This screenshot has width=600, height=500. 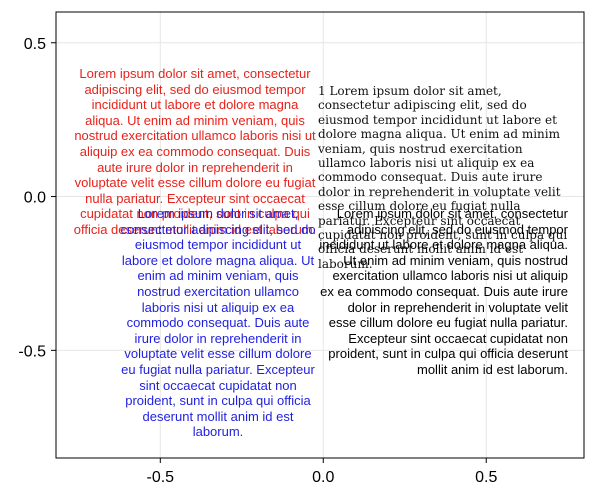 I want to click on x-tick-label-1: 0.0, so click(x=323, y=477).